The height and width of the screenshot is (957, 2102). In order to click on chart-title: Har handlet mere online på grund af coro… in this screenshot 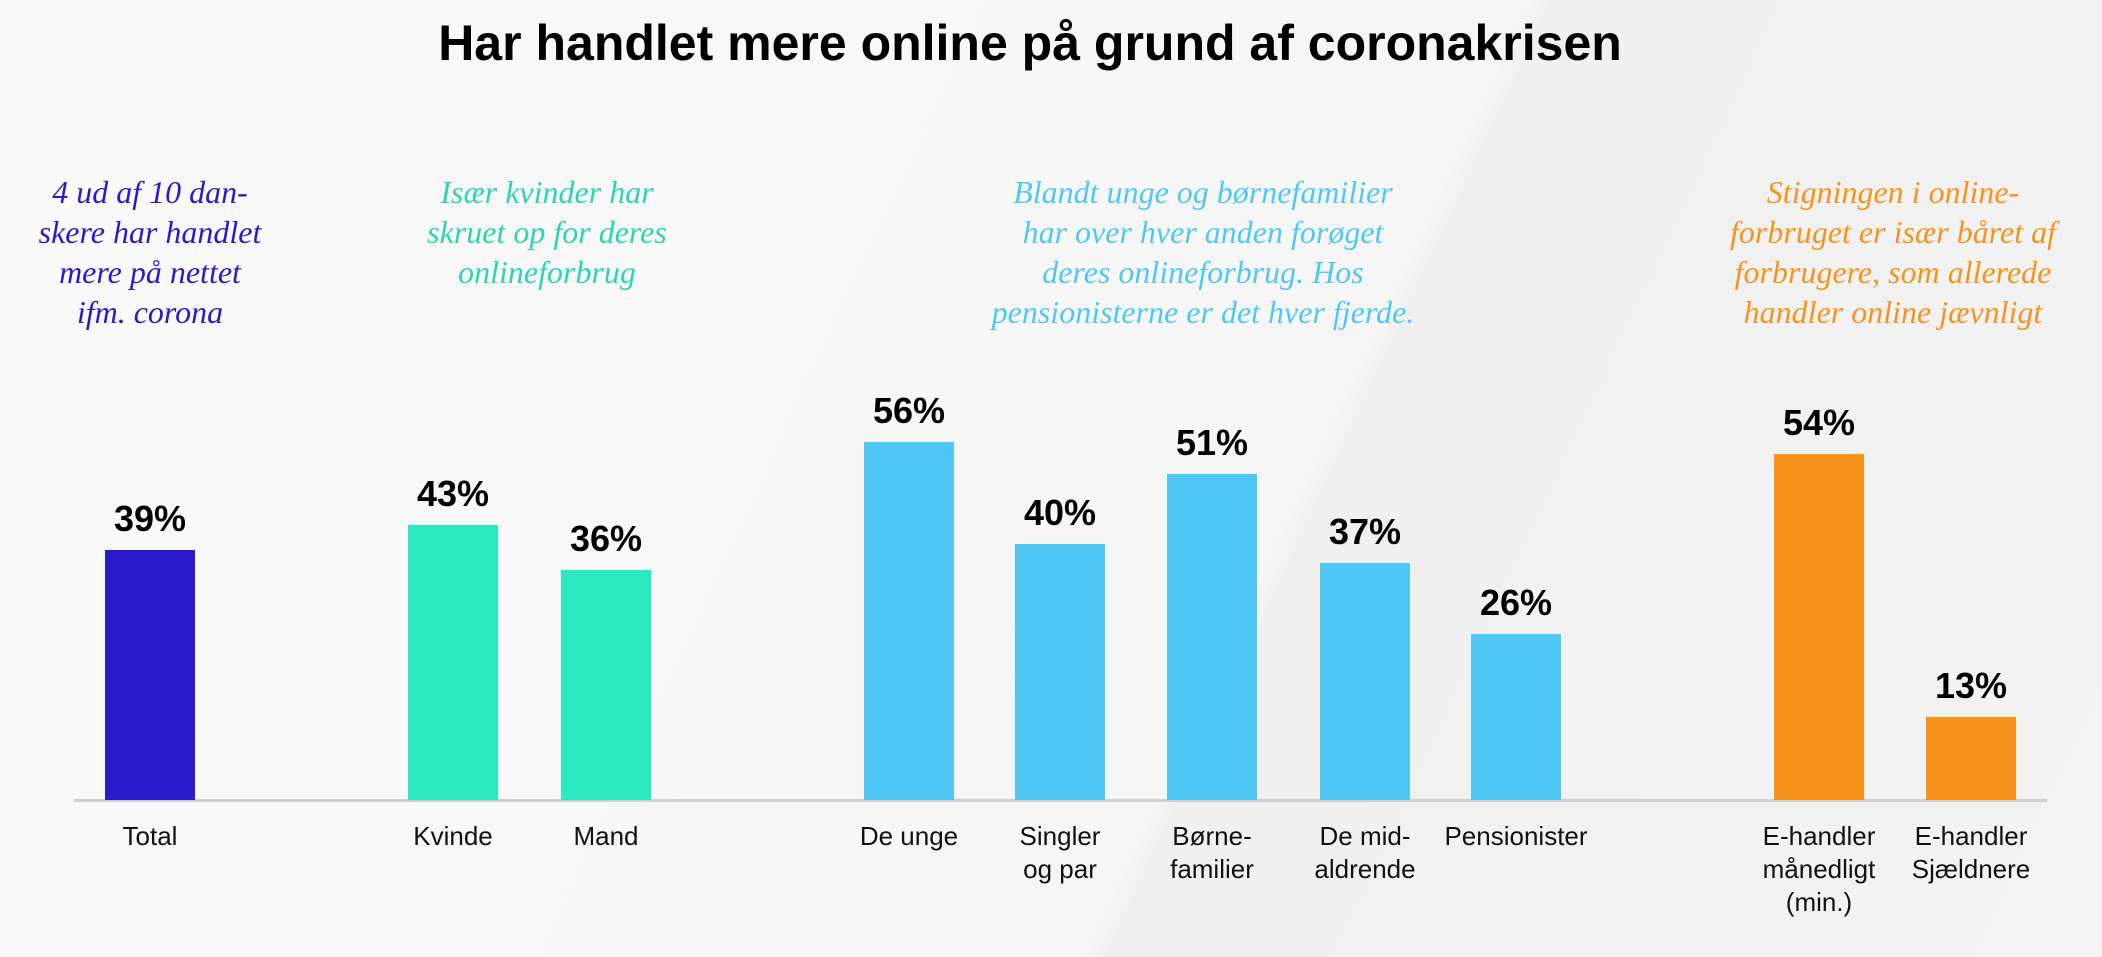, I will do `click(1030, 43)`.